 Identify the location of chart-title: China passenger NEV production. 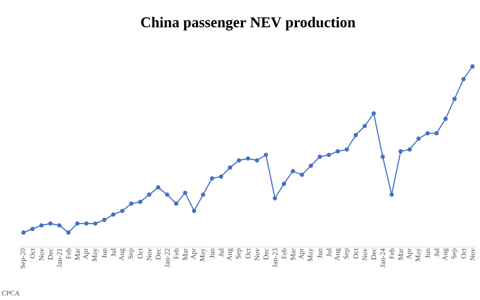
(248, 23).